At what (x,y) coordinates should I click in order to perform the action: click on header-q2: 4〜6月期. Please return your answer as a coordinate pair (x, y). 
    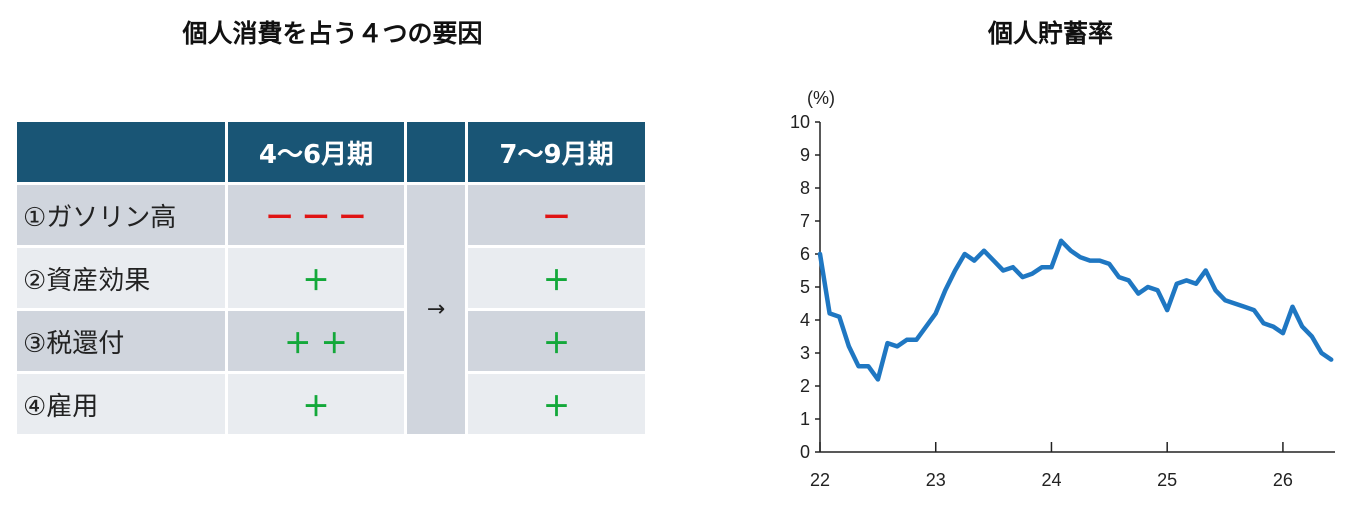
    Looking at the image, I should click on (317, 153).